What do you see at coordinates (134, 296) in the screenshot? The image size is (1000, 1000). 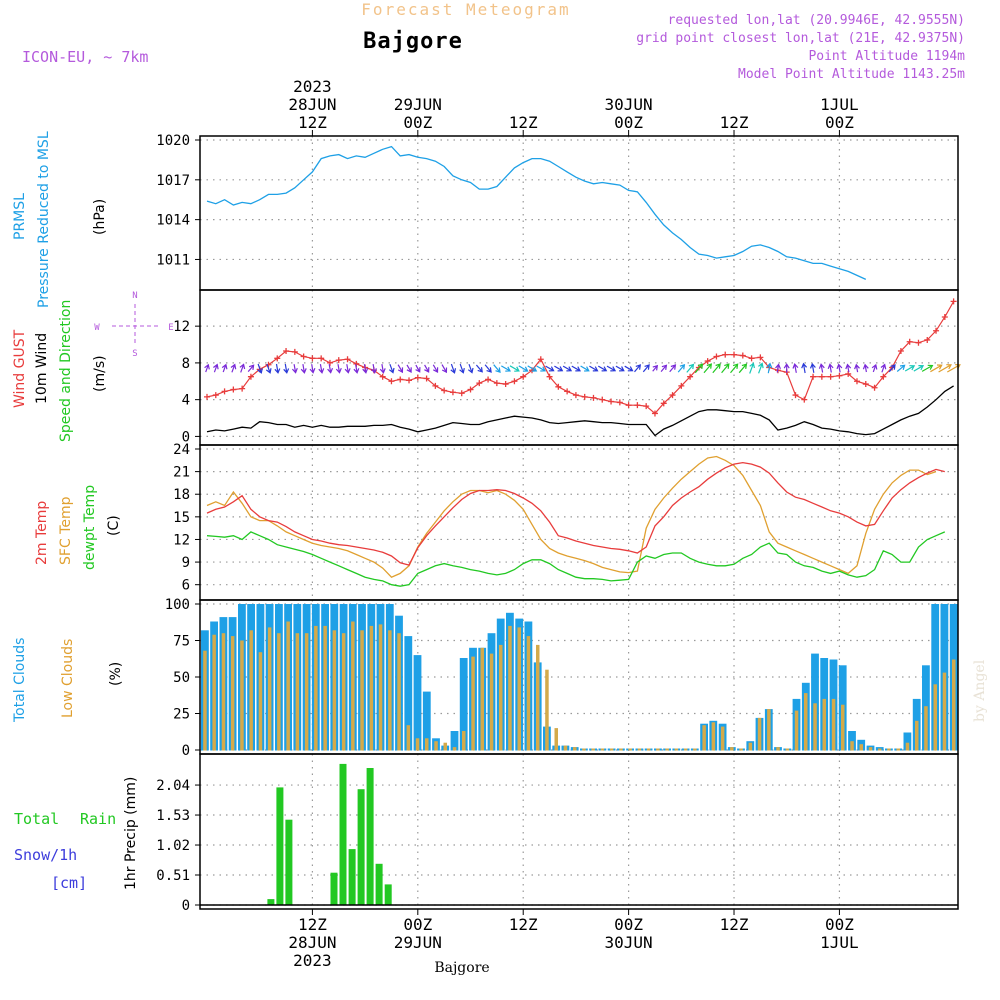 I see `compass-north: N` at bounding box center [134, 296].